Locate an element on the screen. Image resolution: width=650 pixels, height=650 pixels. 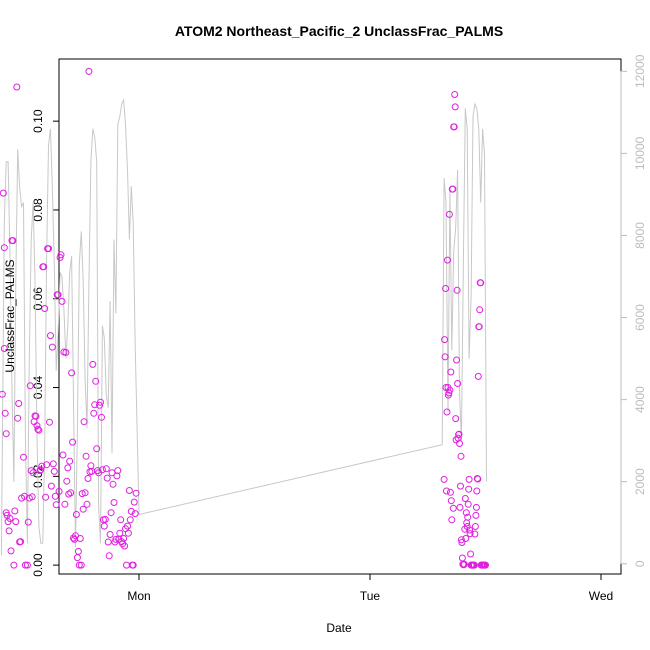
x-axis-label: Date is located at coordinates (339, 628).